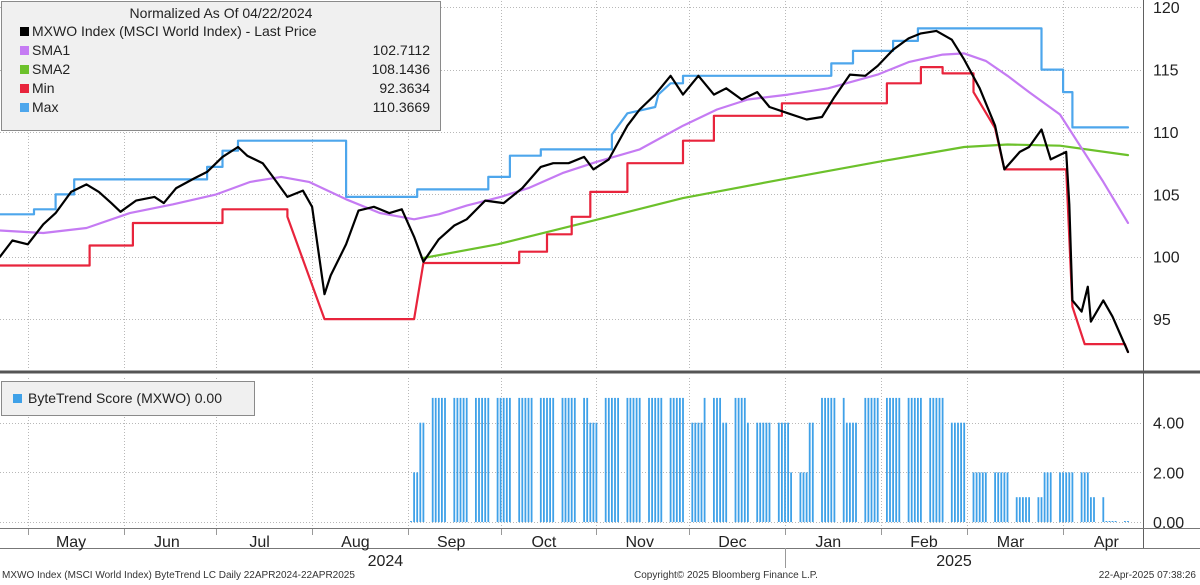 This screenshot has height=585, width=1200. Describe the element at coordinates (24, 88) in the screenshot. I see `legend-swatch-min` at that location.